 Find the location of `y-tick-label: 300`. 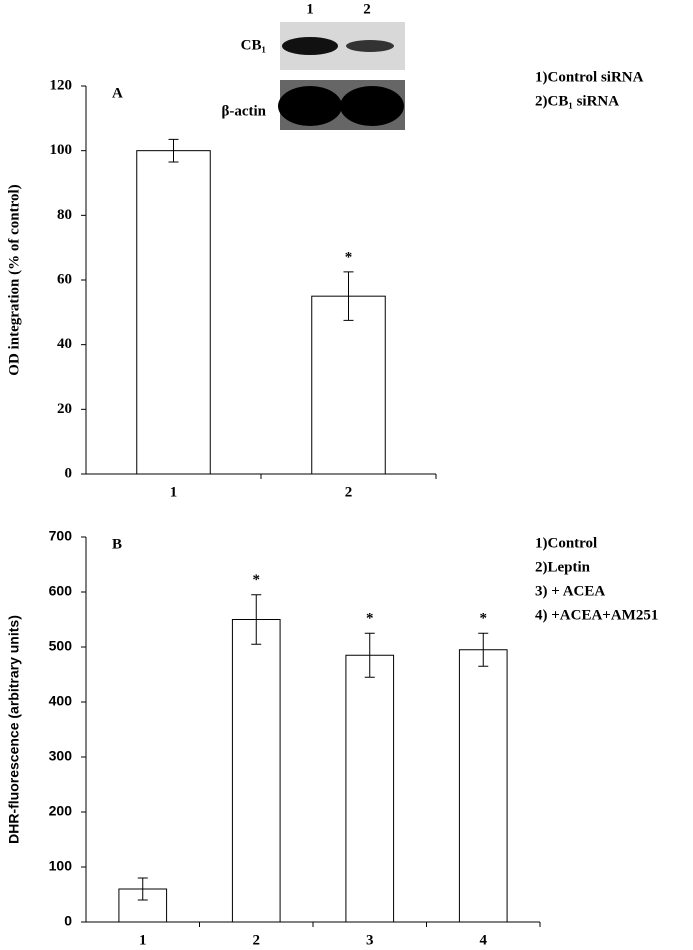

y-tick-label: 300 is located at coordinates (61, 756).